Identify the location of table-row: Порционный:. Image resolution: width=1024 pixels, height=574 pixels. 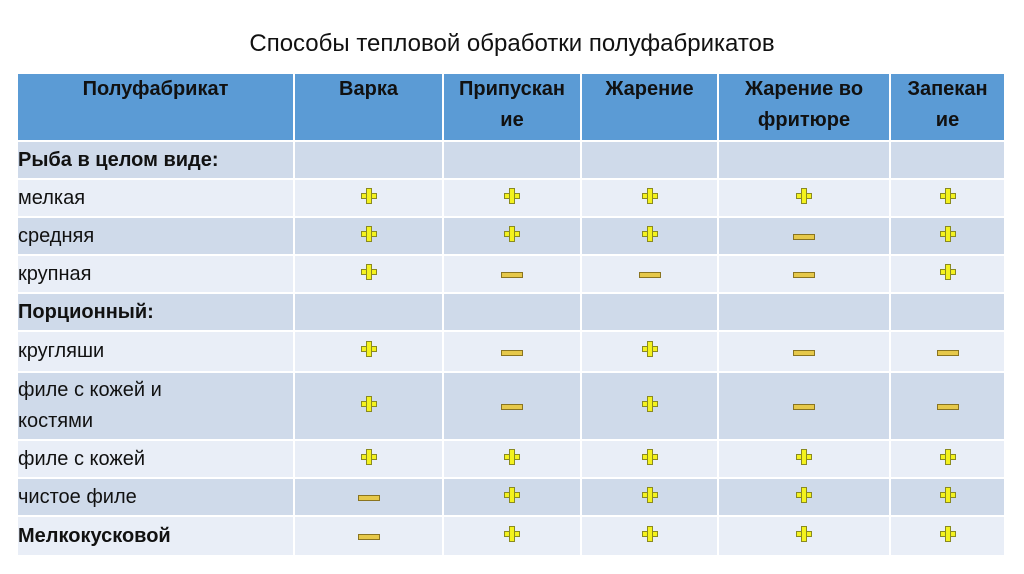
(511, 312).